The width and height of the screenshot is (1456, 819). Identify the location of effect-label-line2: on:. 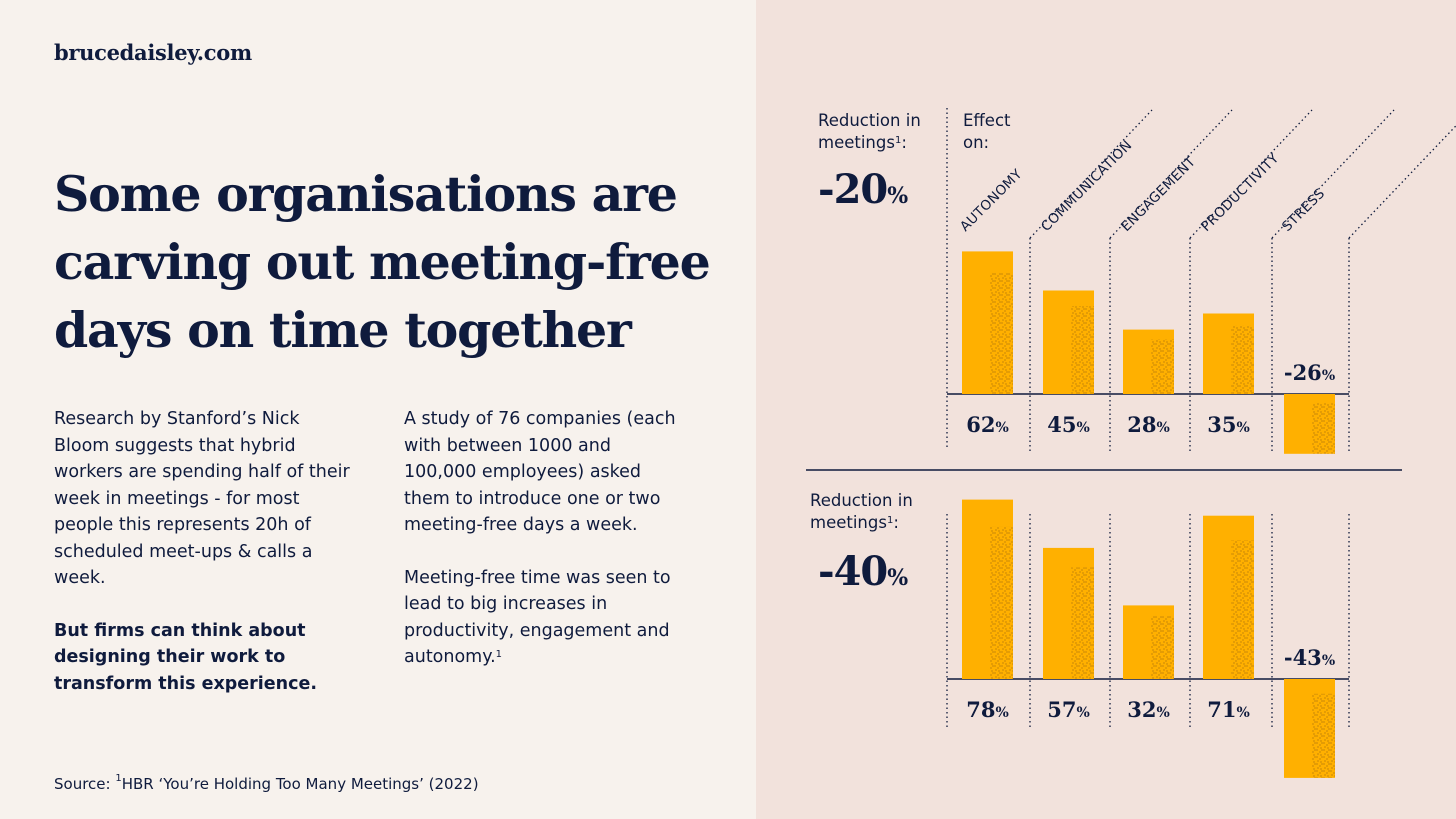
(976, 142).